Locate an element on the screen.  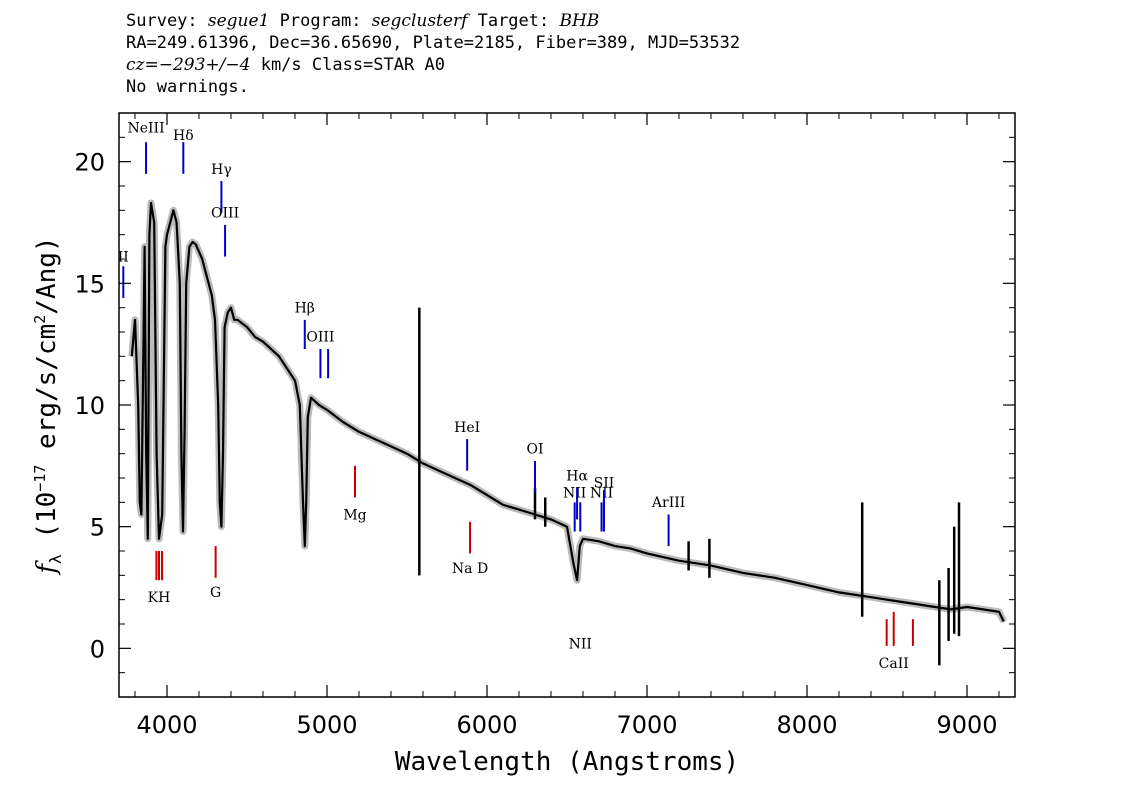
y-tick-label: 5 is located at coordinates (97, 528).